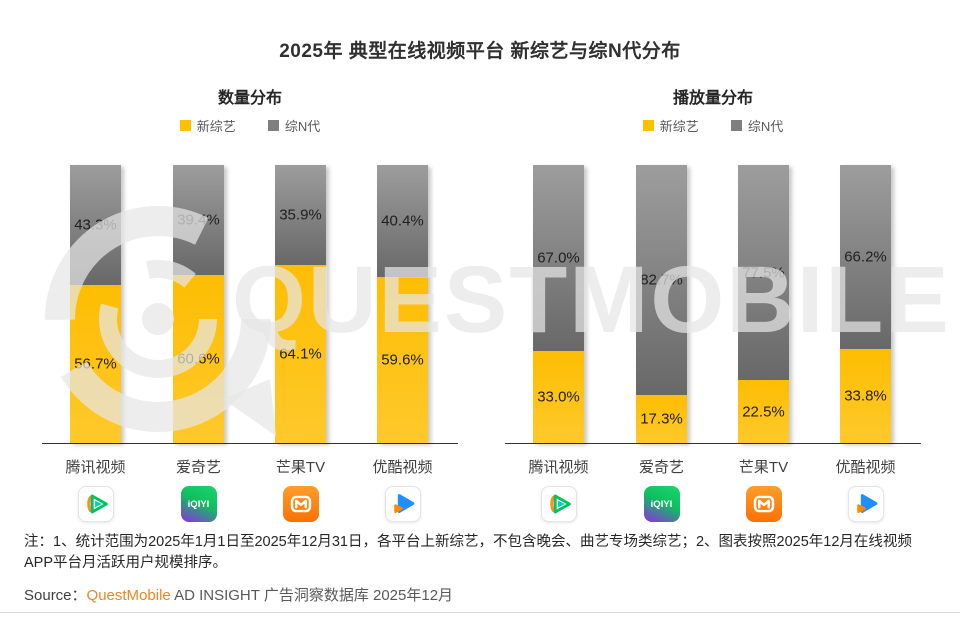  I want to click on segment-new-variety: 22.5%, so click(763, 411).